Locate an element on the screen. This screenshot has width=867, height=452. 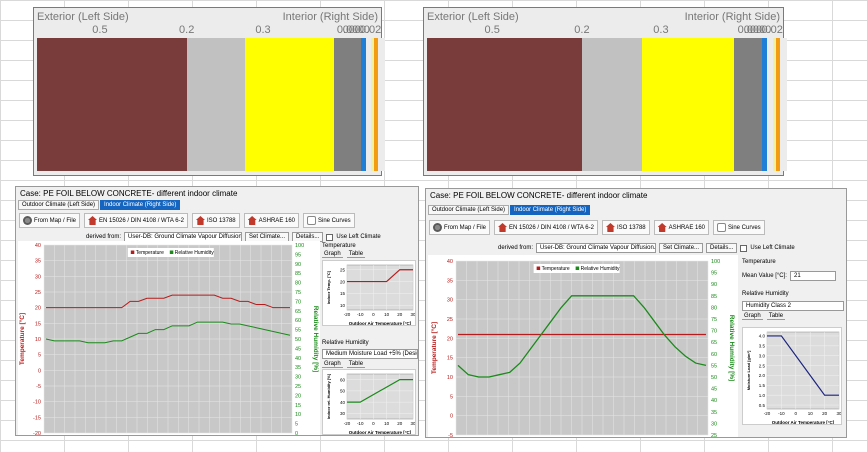
ashrae160-label: ASHRAE 160 is located at coordinates (276, 220).